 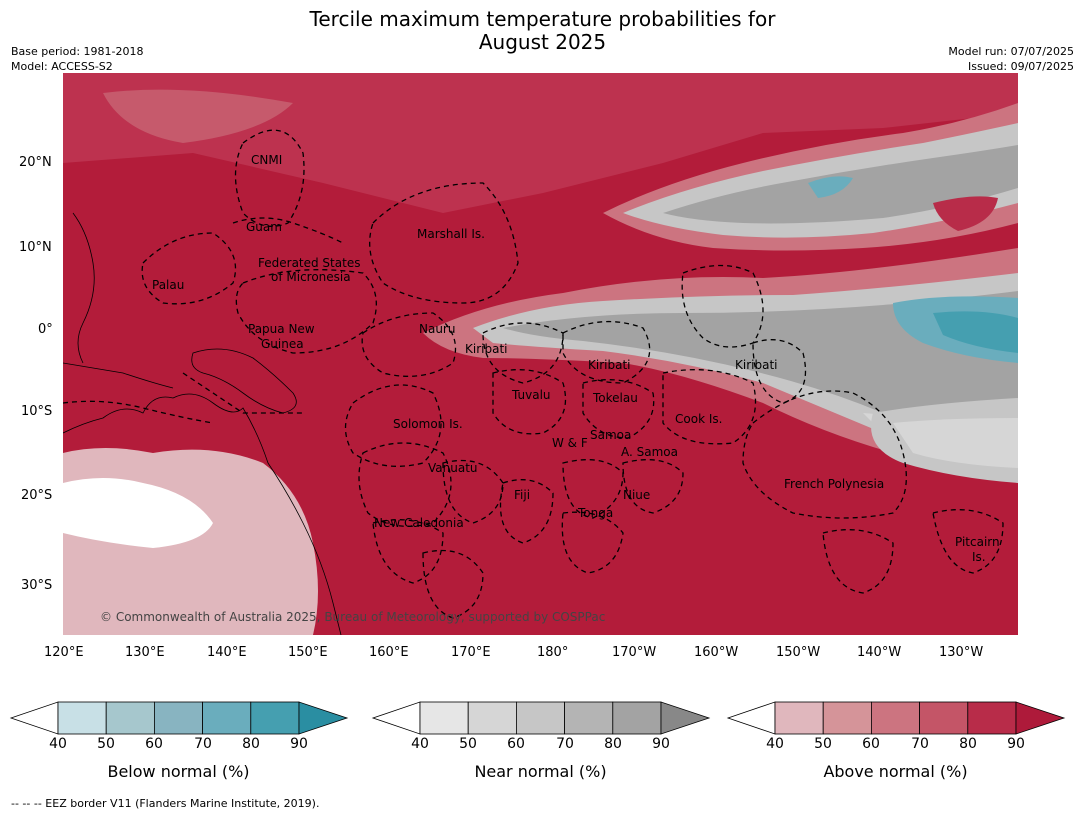 I want to click on label-palau: Palau, so click(x=168, y=285).